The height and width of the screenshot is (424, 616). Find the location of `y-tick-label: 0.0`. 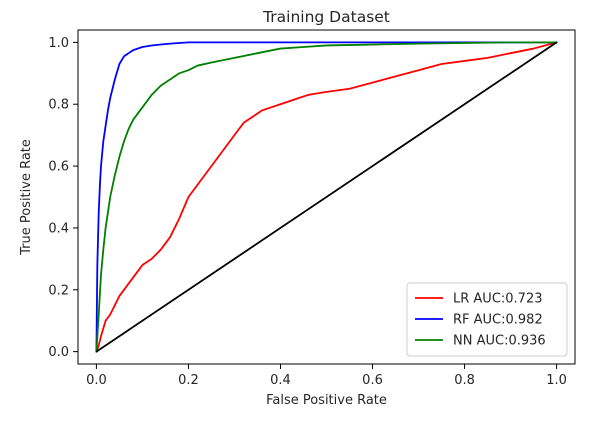

y-tick-label: 0.0 is located at coordinates (58, 352).